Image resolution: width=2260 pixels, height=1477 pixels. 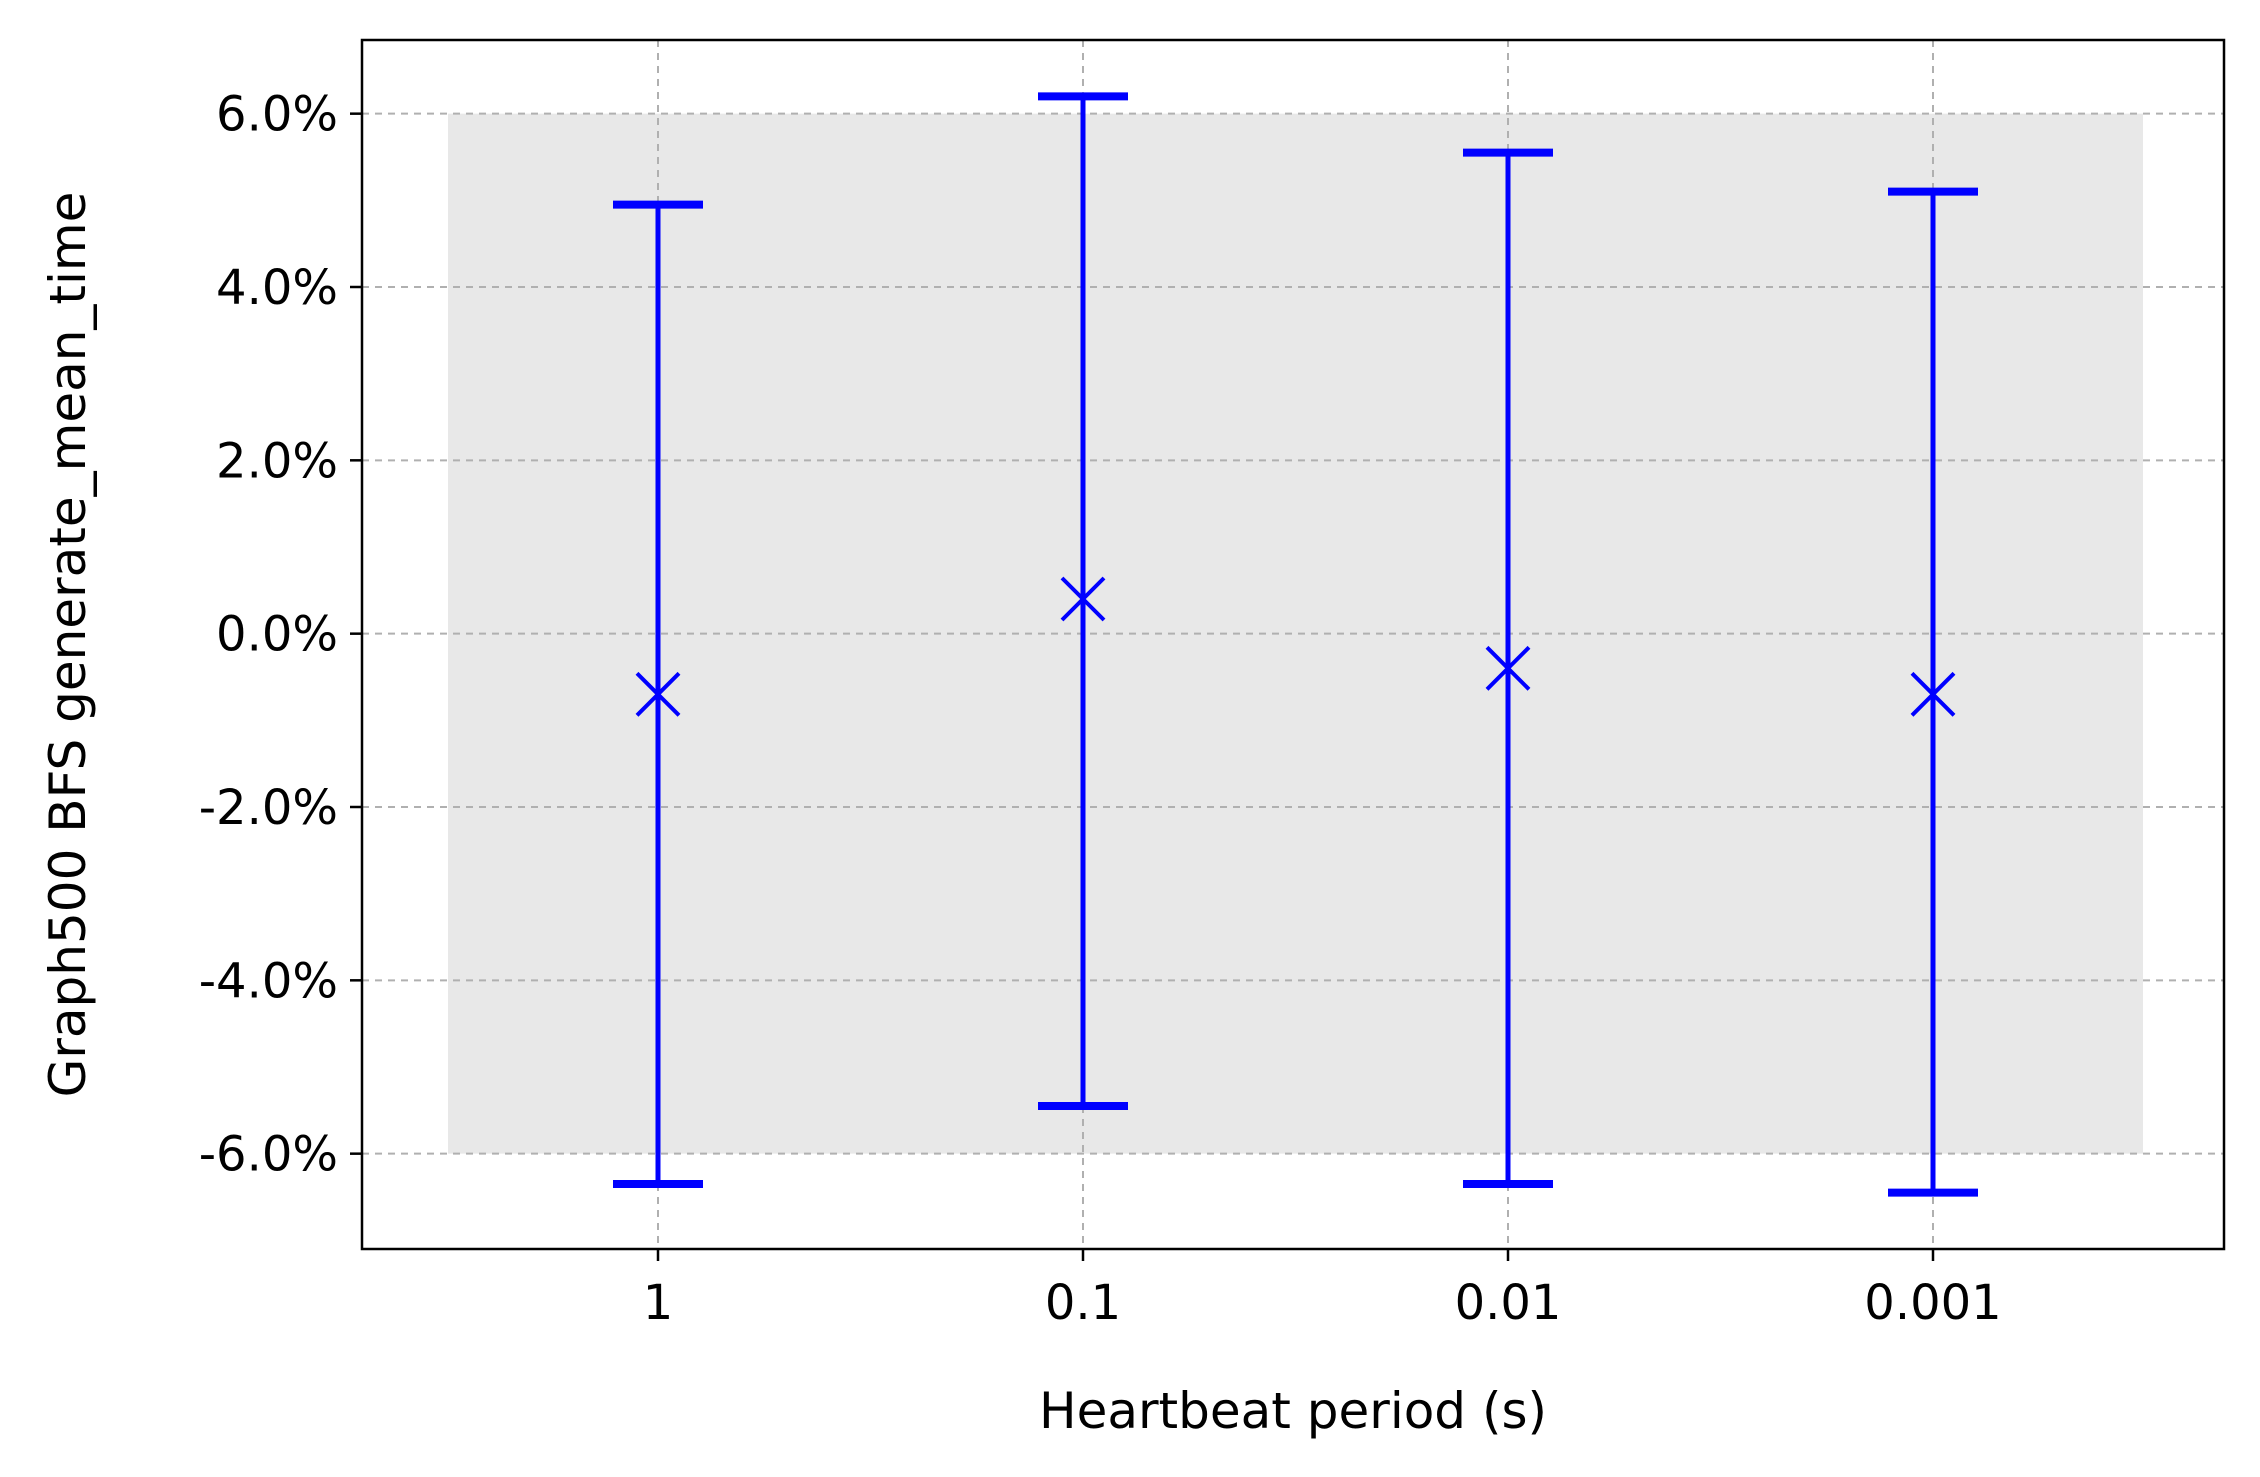 What do you see at coordinates (268, 808) in the screenshot?
I see `y-tick-label-2: -2.0%` at bounding box center [268, 808].